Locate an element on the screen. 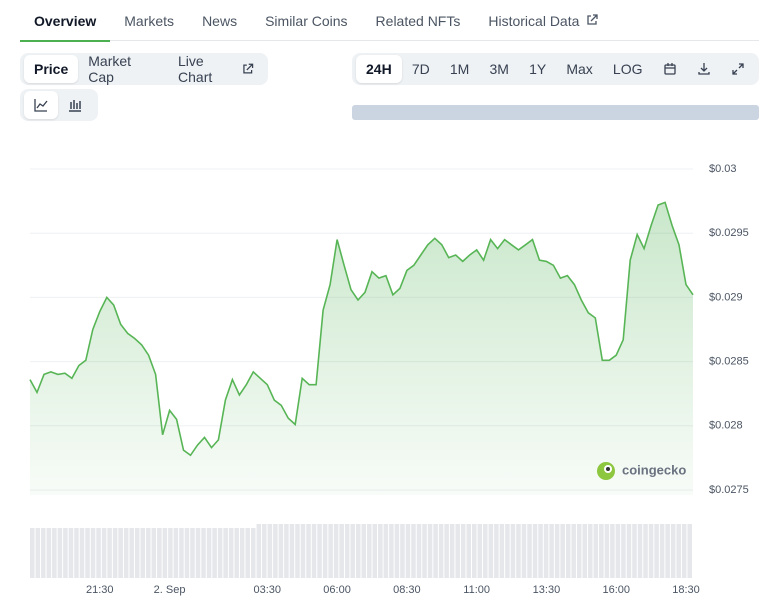  tab: Markets is located at coordinates (149, 21).